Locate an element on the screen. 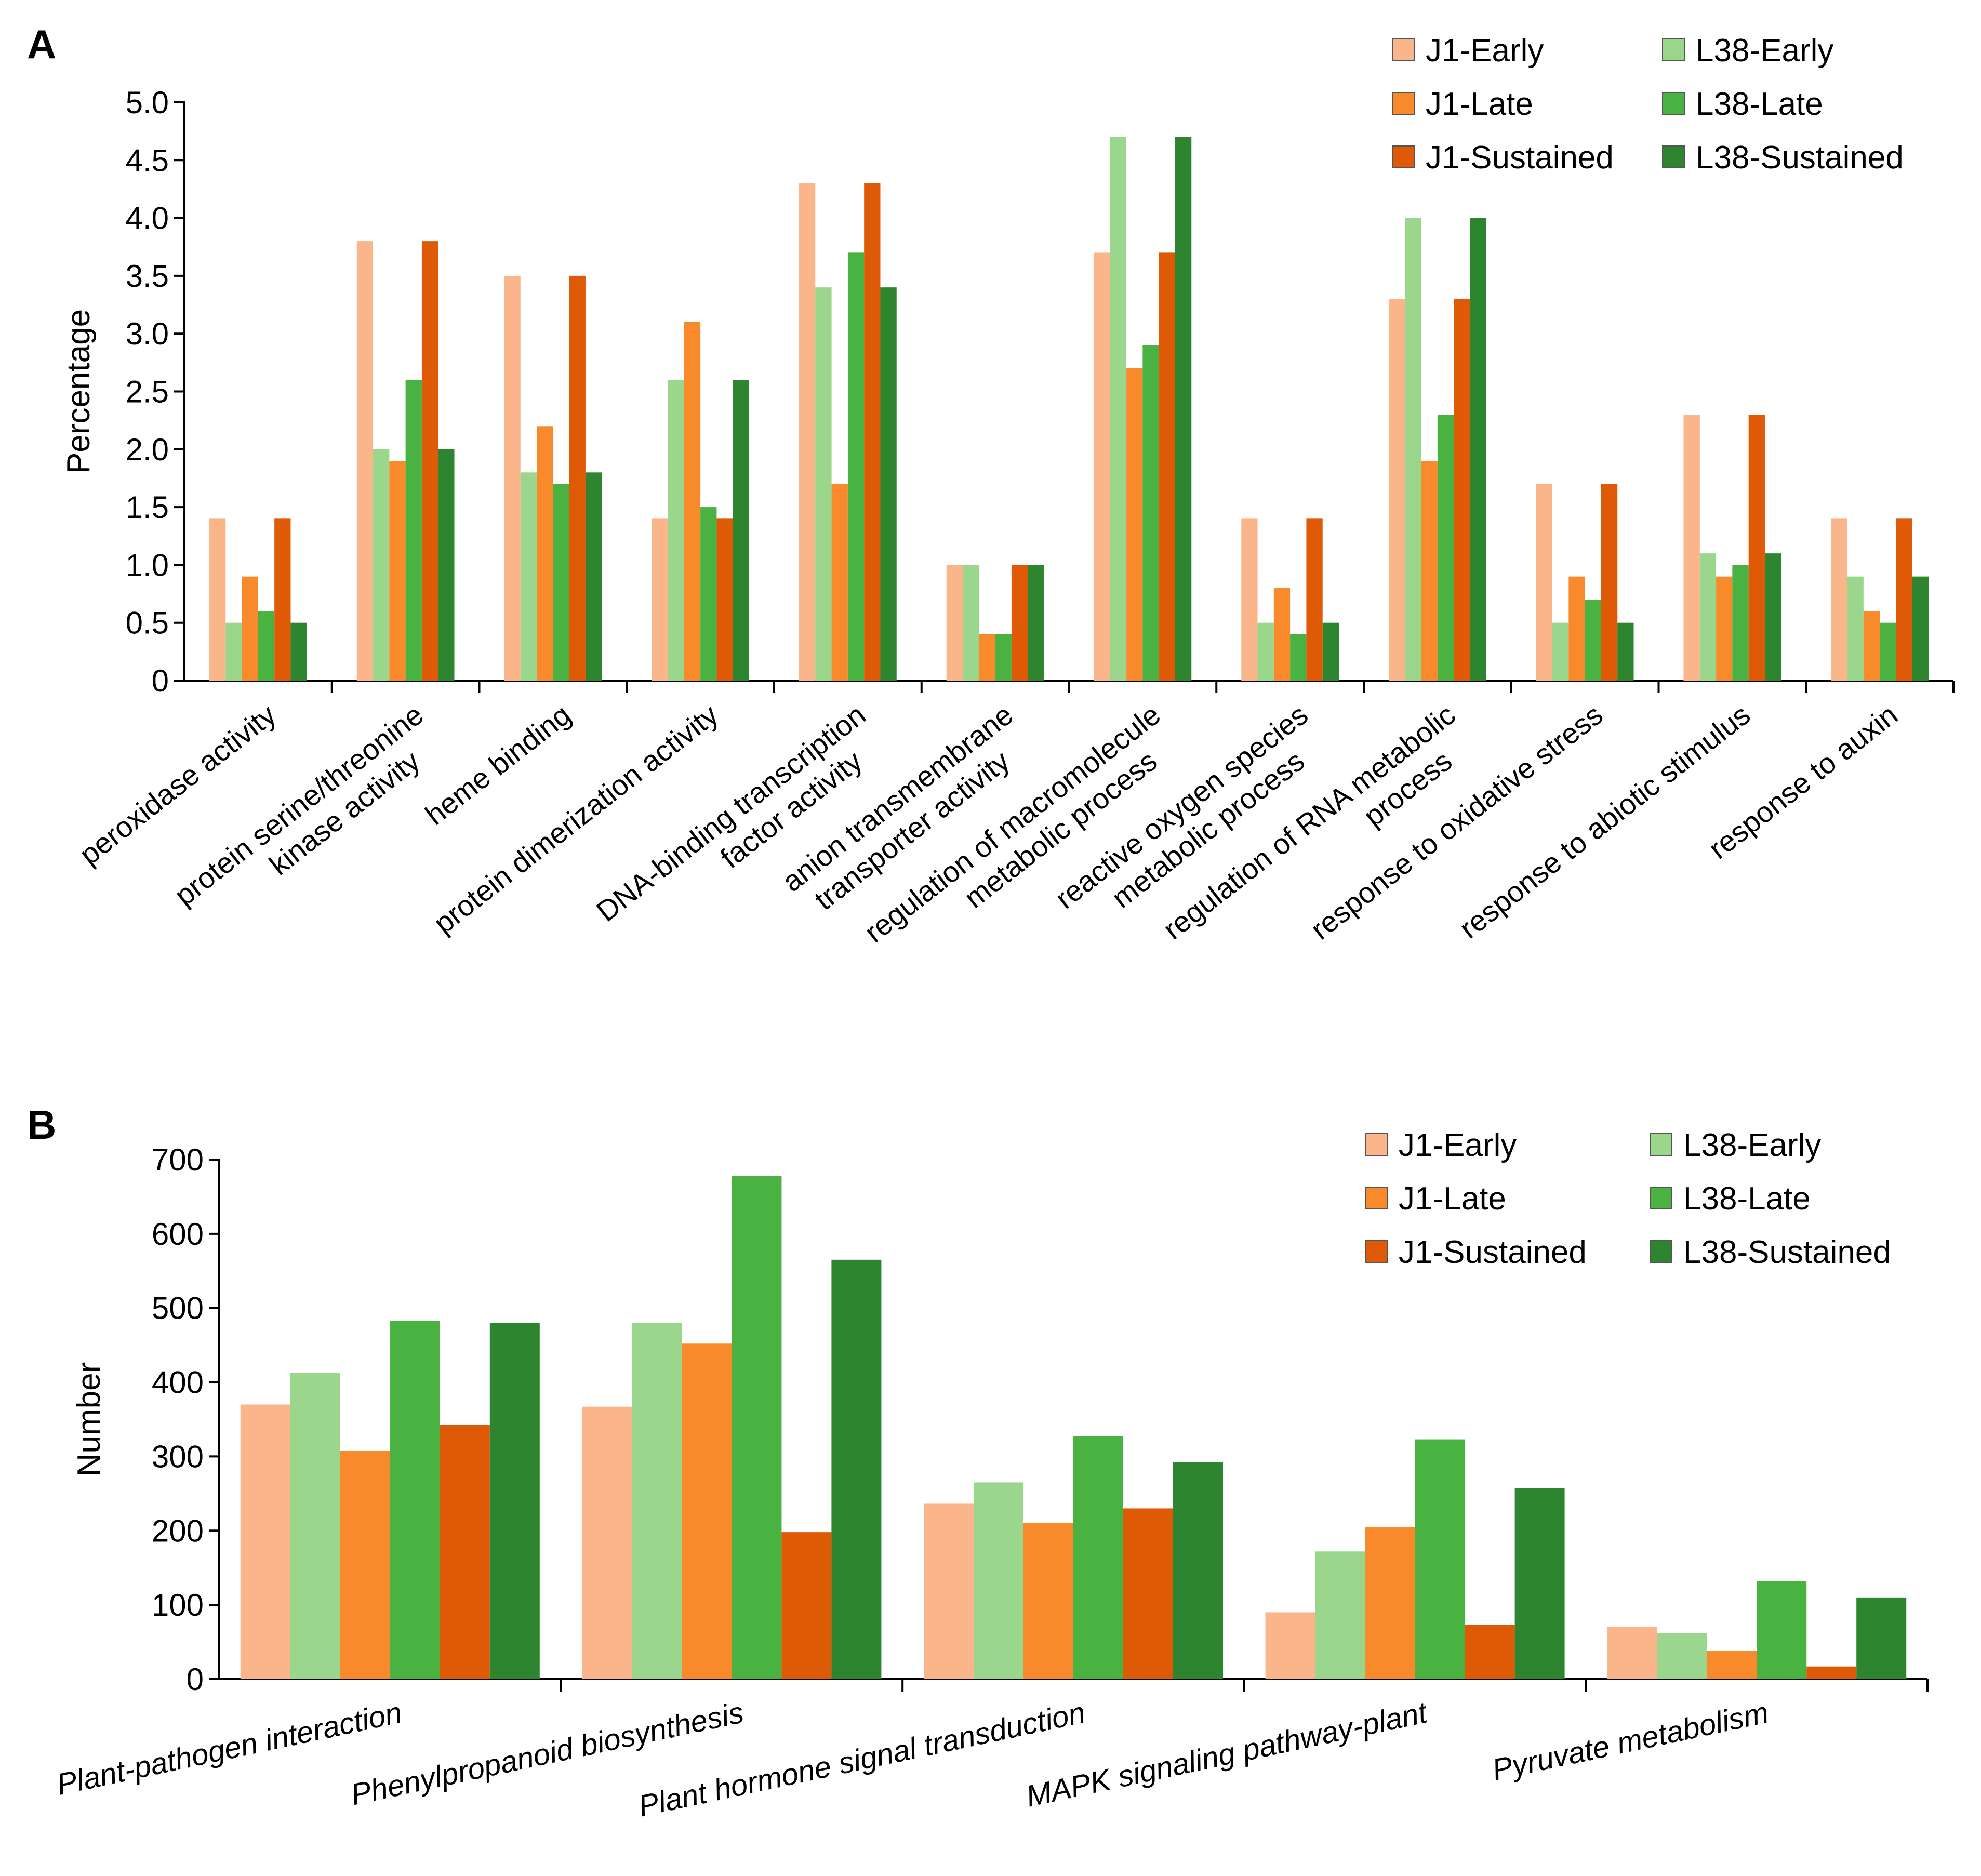  category-label-line: heme binding is located at coordinates (498, 764).